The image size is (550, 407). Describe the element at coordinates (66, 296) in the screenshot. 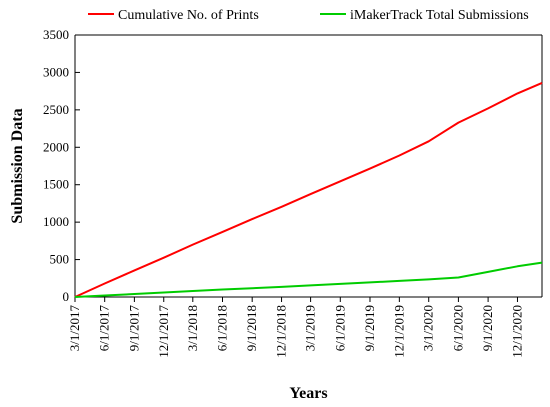

I see `y-tick-label: 0` at that location.